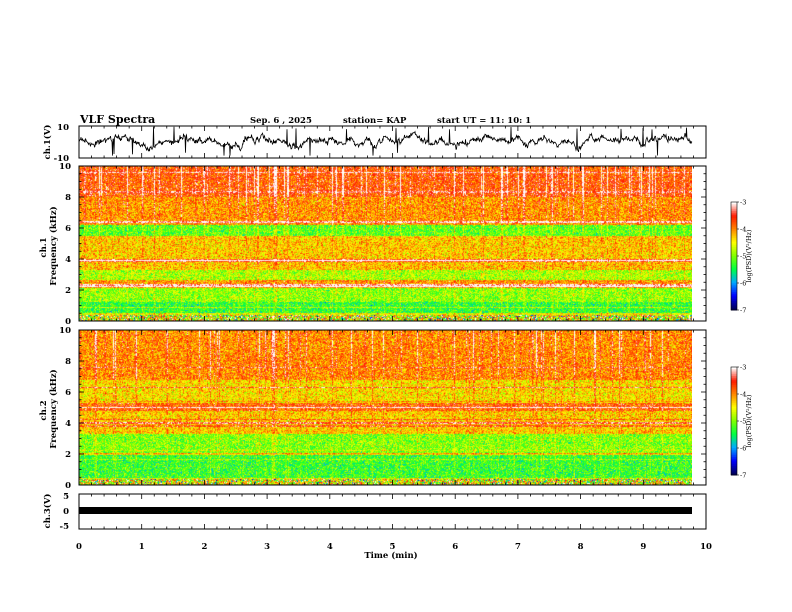  I want to click on ch1-ytick-label: 4, so click(68, 260).